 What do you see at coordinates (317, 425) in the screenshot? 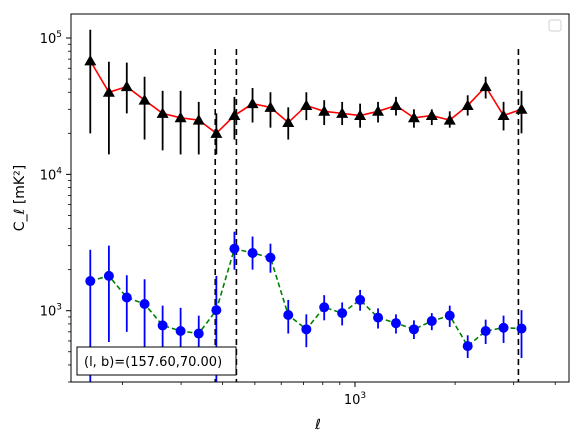
I see `x-axis-label: ℓ` at bounding box center [317, 425].